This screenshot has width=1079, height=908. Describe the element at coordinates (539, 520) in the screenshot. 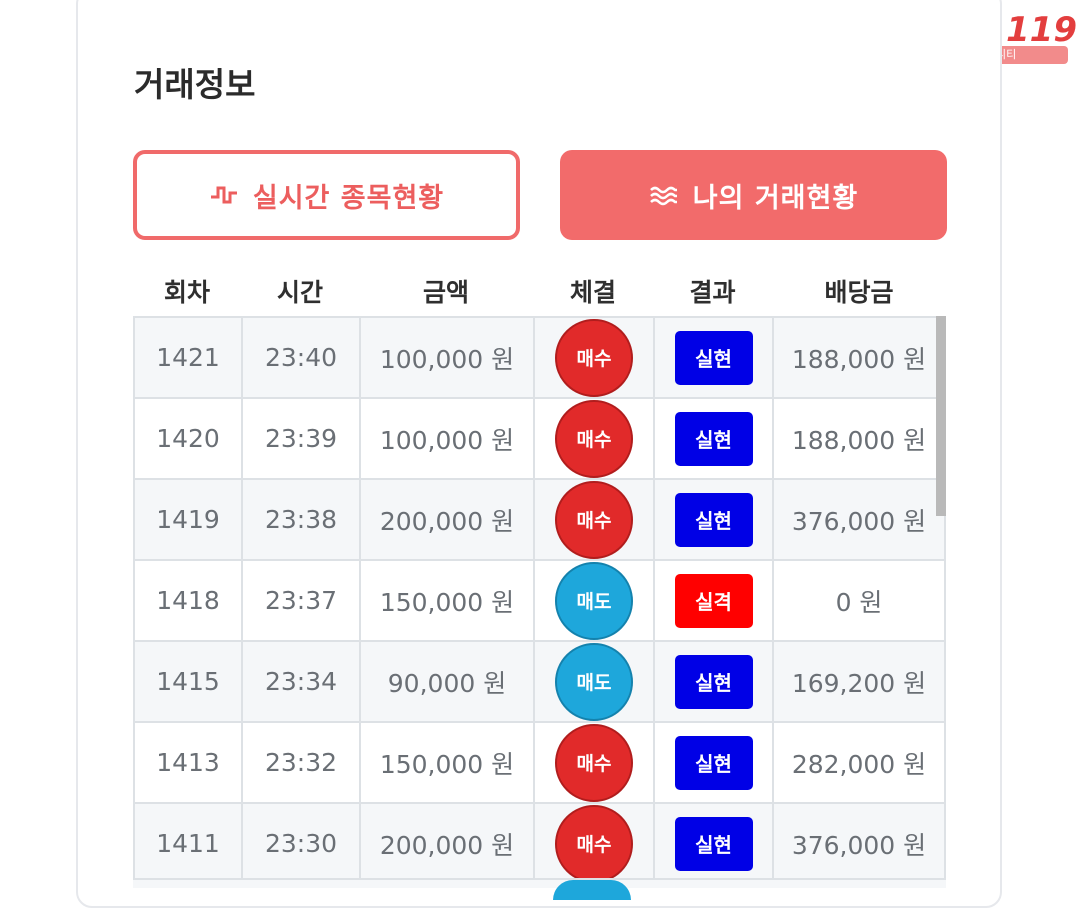

I see `table-row: 1419 23:38 200,000 원 매수 실현 376,000 원` at that location.